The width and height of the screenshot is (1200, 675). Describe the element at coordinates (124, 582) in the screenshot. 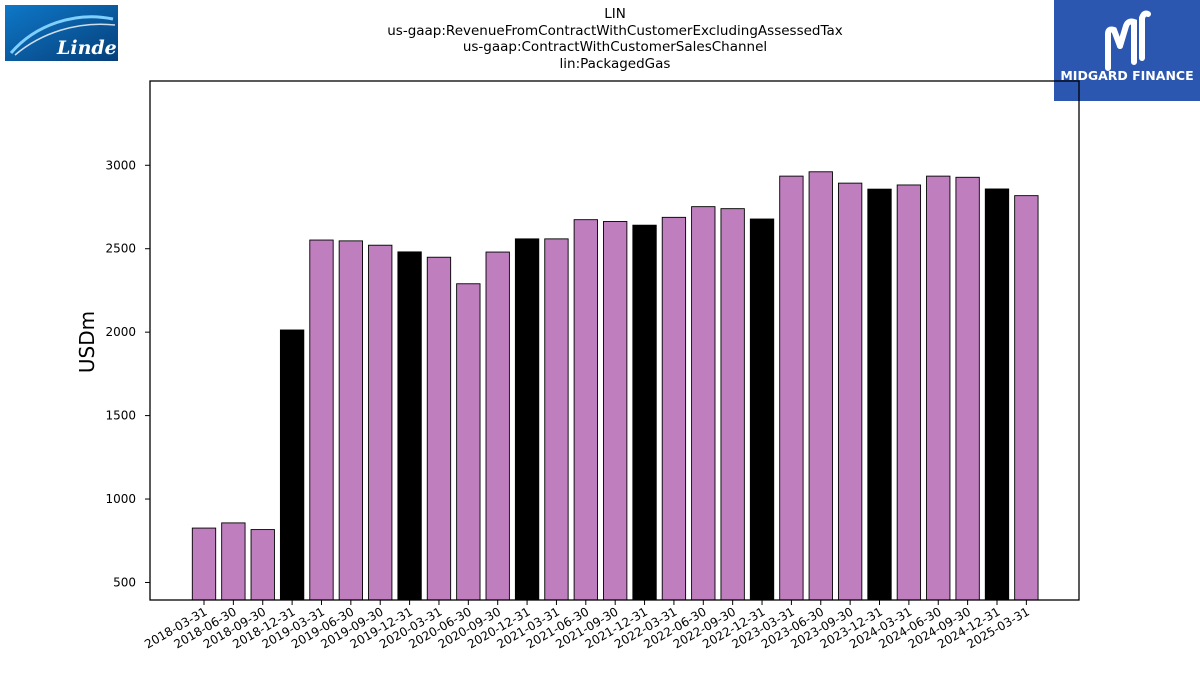

I see `y-tick-label: 500` at that location.